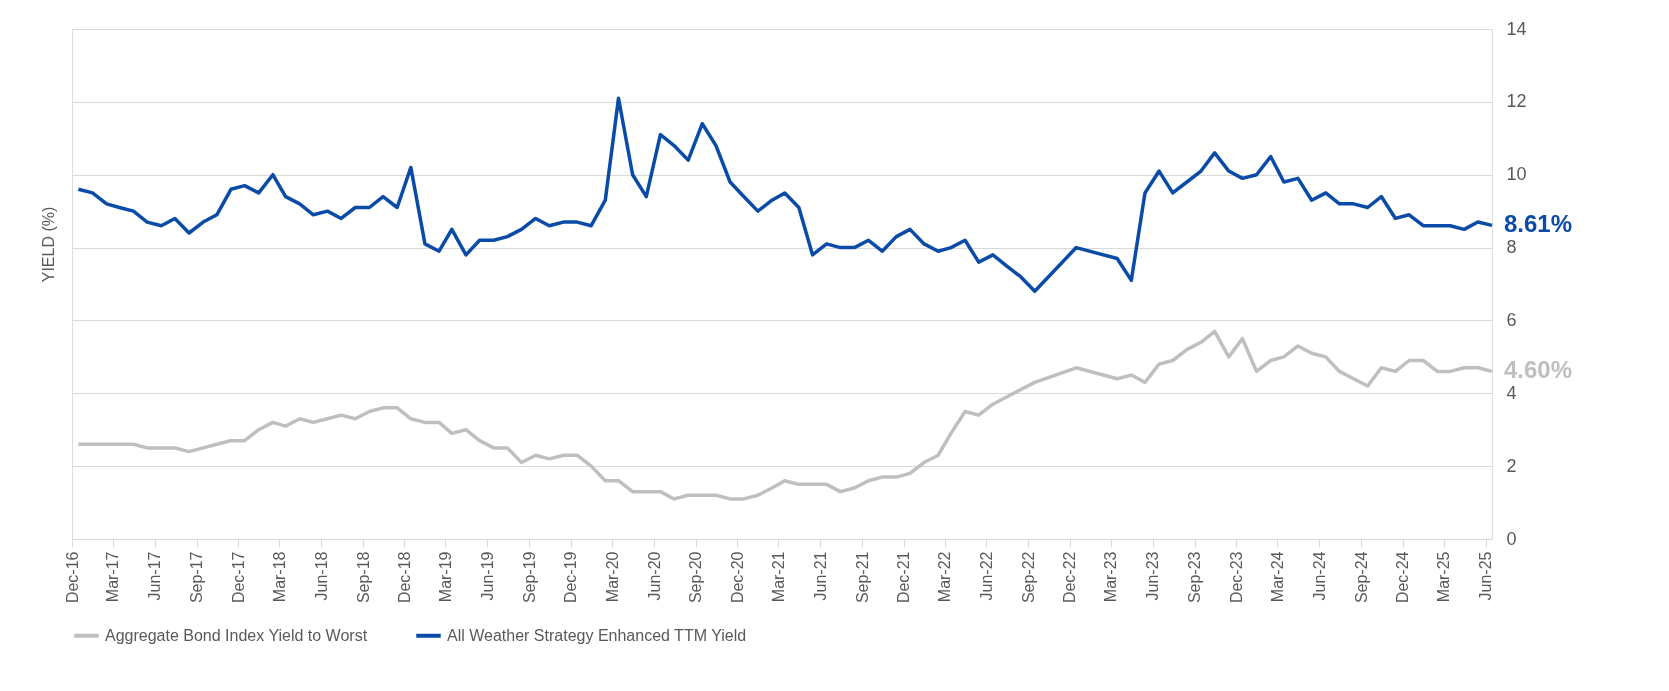 The height and width of the screenshot is (691, 1669). I want to click on x-tick-label: Jun-23, so click(1153, 576).